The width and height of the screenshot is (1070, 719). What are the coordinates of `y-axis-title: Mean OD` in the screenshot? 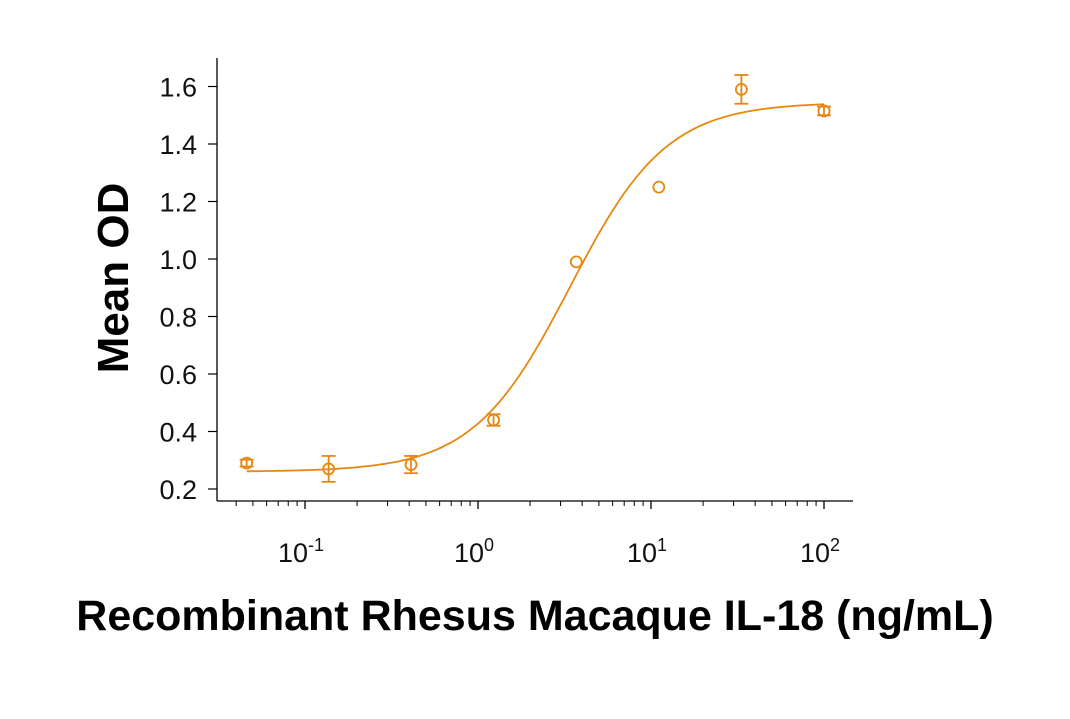 It's located at (113, 278).